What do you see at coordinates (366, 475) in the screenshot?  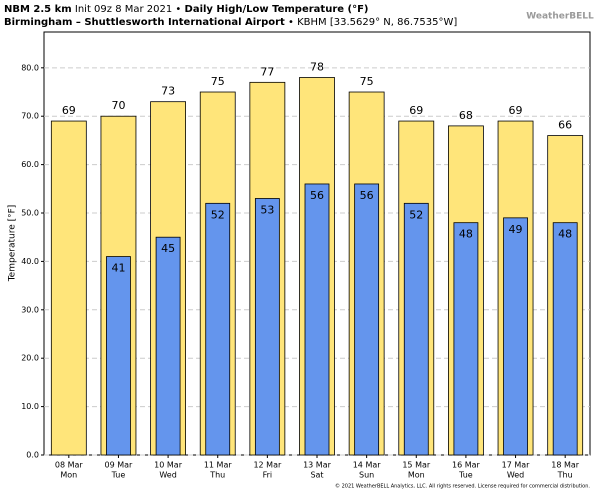 I see `x-tick-label: Sun` at bounding box center [366, 475].